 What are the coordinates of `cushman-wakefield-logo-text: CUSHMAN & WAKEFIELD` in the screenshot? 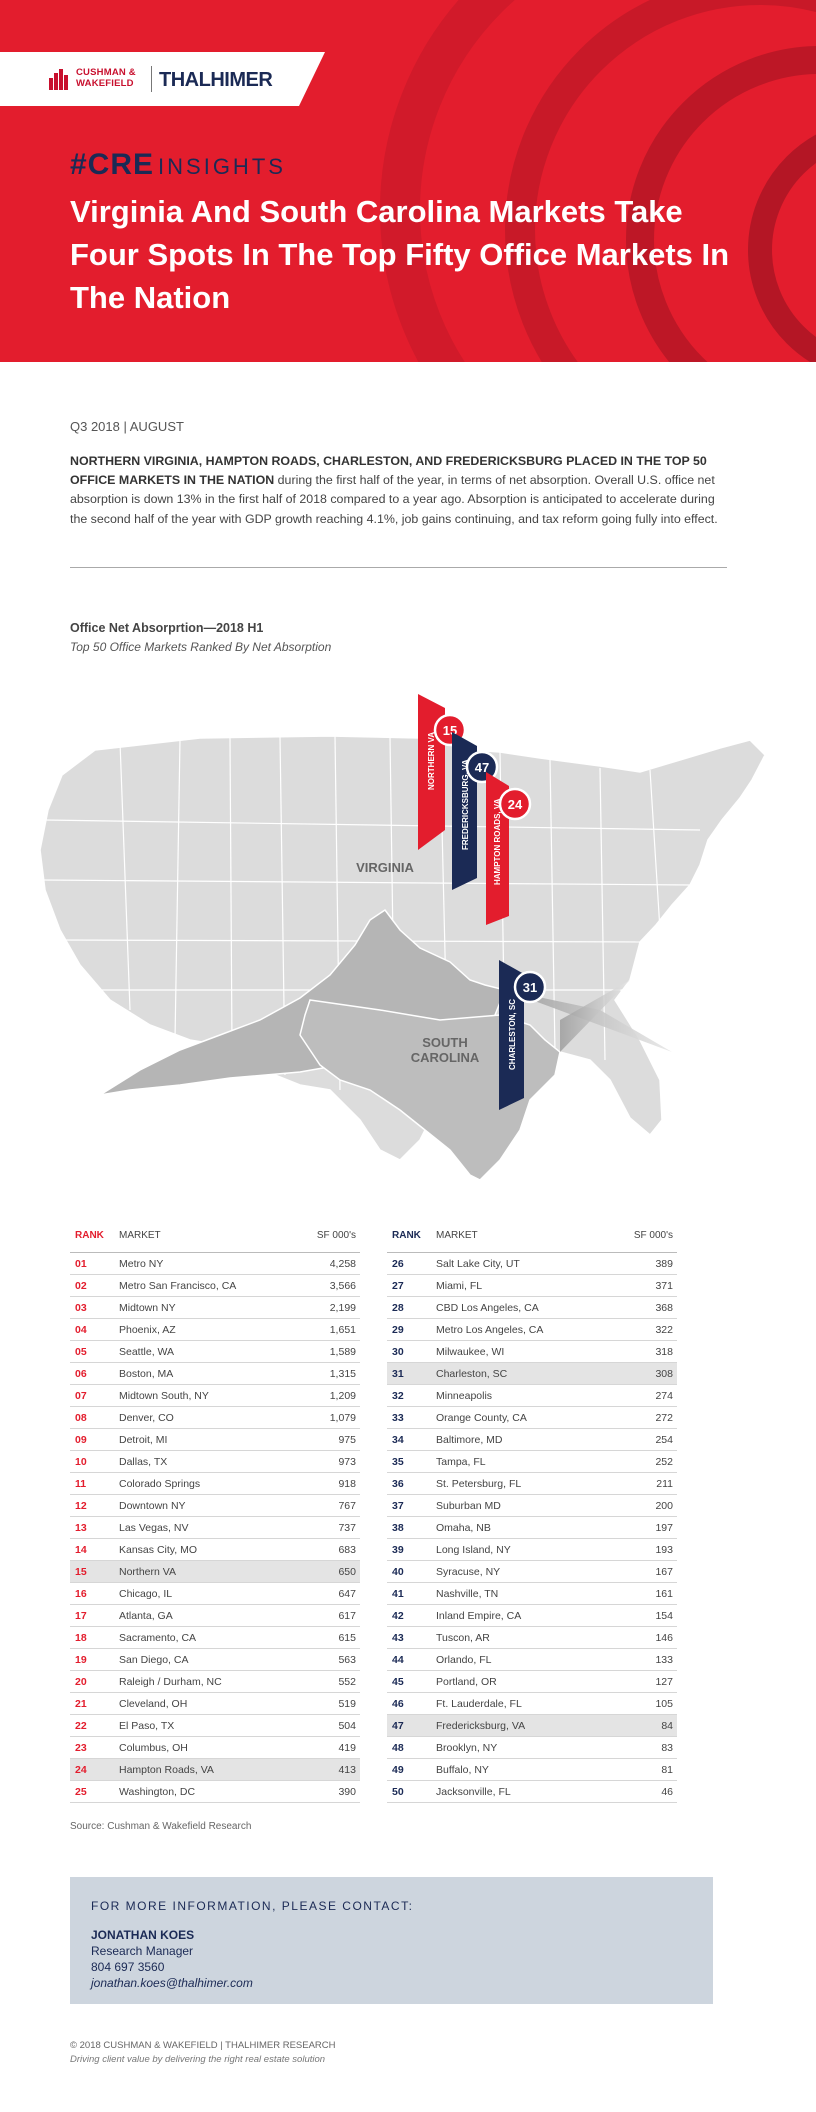 It's located at (106, 78).